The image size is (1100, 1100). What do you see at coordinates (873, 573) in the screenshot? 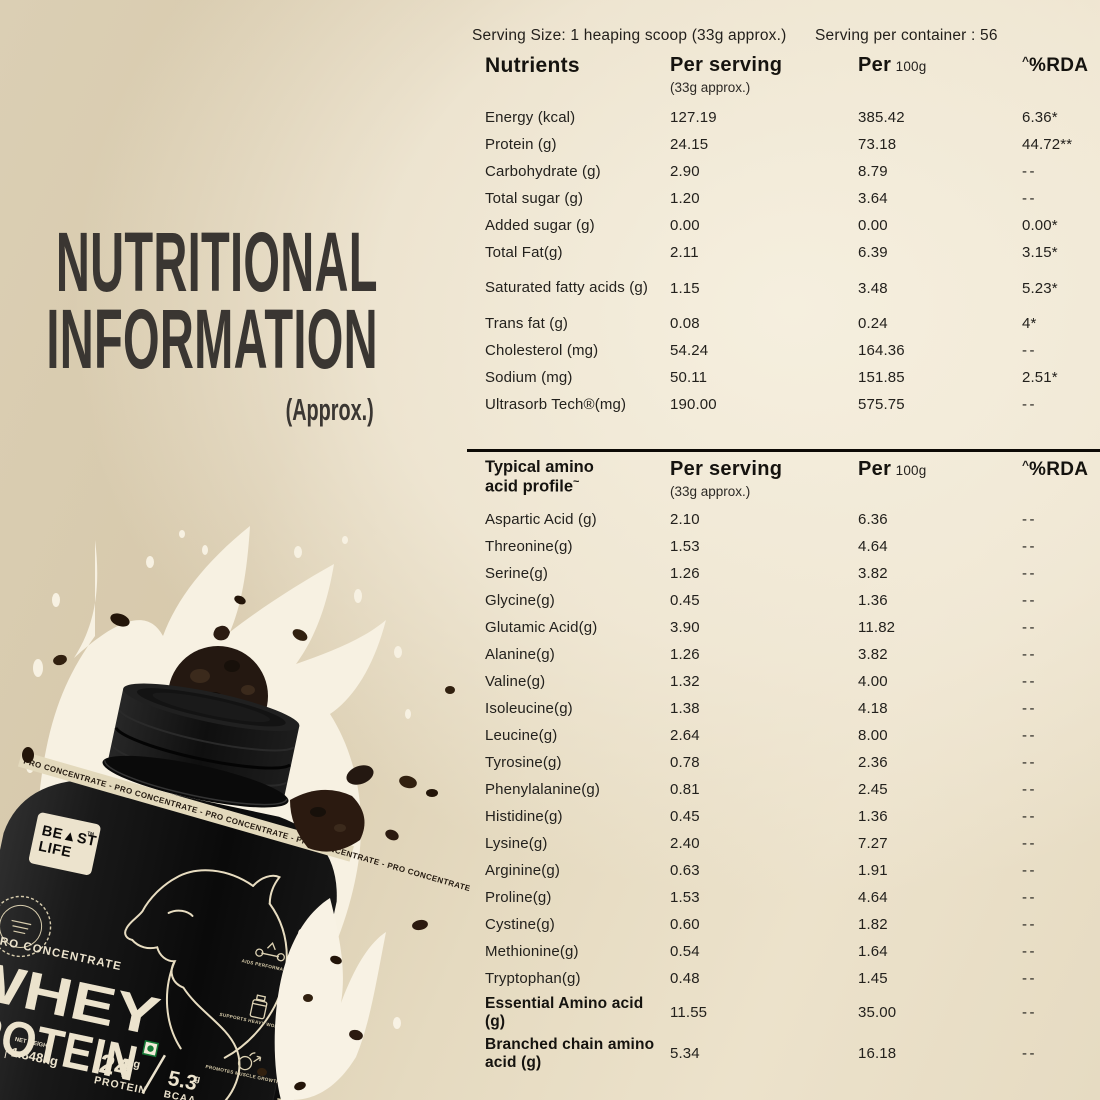
I see `row-per-100g-value: 3.82` at bounding box center [873, 573].